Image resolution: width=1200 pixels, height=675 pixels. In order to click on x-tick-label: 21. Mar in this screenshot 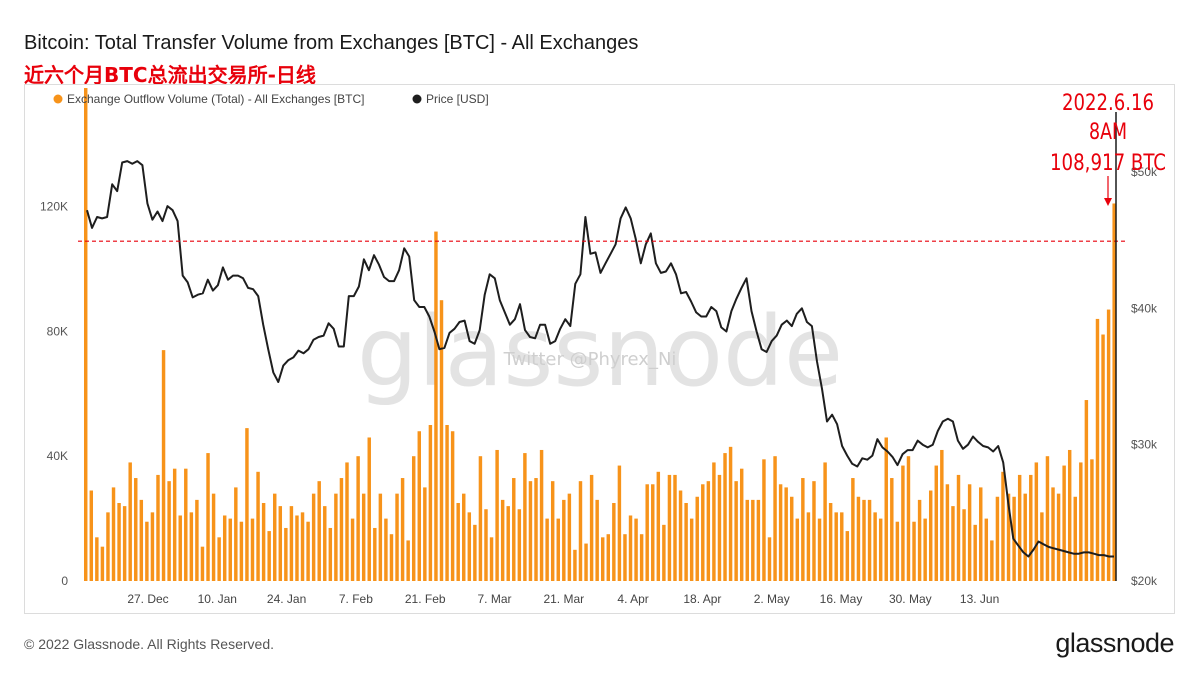, I will do `click(563, 599)`.